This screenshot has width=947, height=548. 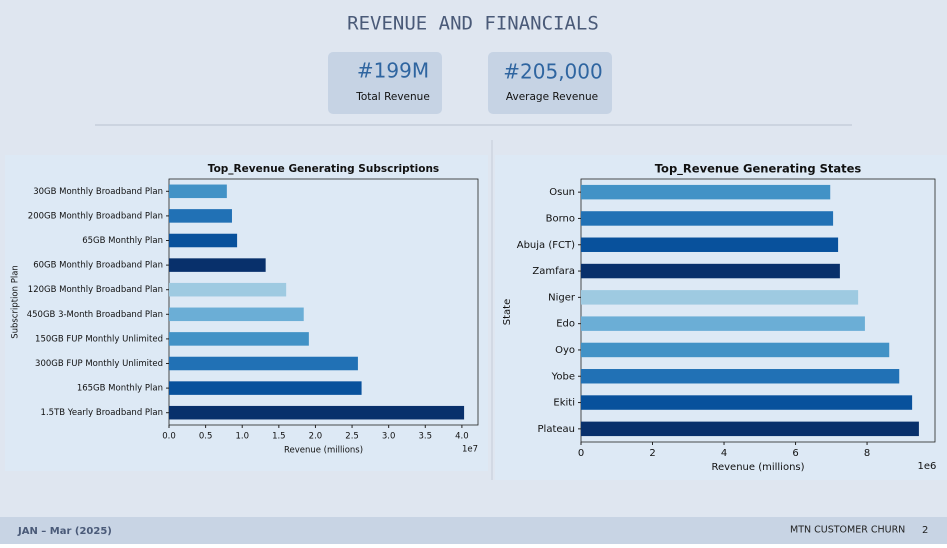 I want to click on y-tick-label: Borno, so click(x=560, y=218).